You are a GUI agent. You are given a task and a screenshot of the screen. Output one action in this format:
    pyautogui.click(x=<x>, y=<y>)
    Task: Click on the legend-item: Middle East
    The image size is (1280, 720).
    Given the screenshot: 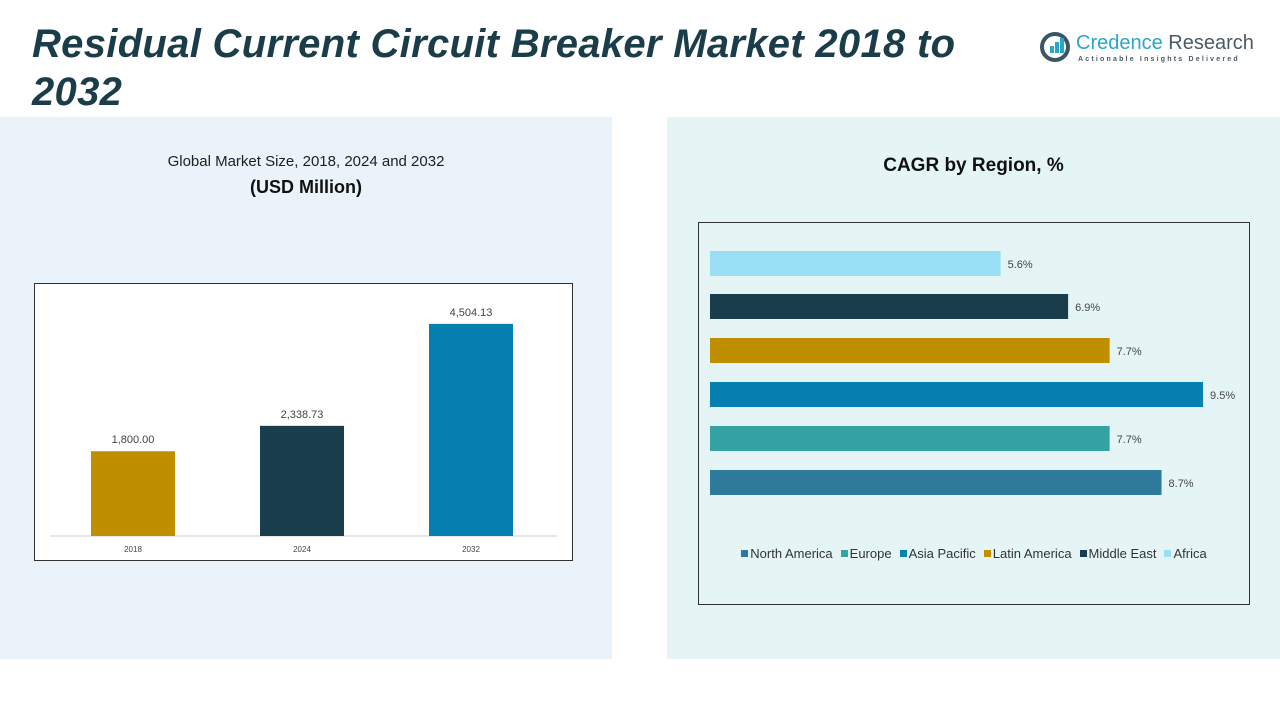 What is the action you would take?
    pyautogui.click(x=1118, y=553)
    